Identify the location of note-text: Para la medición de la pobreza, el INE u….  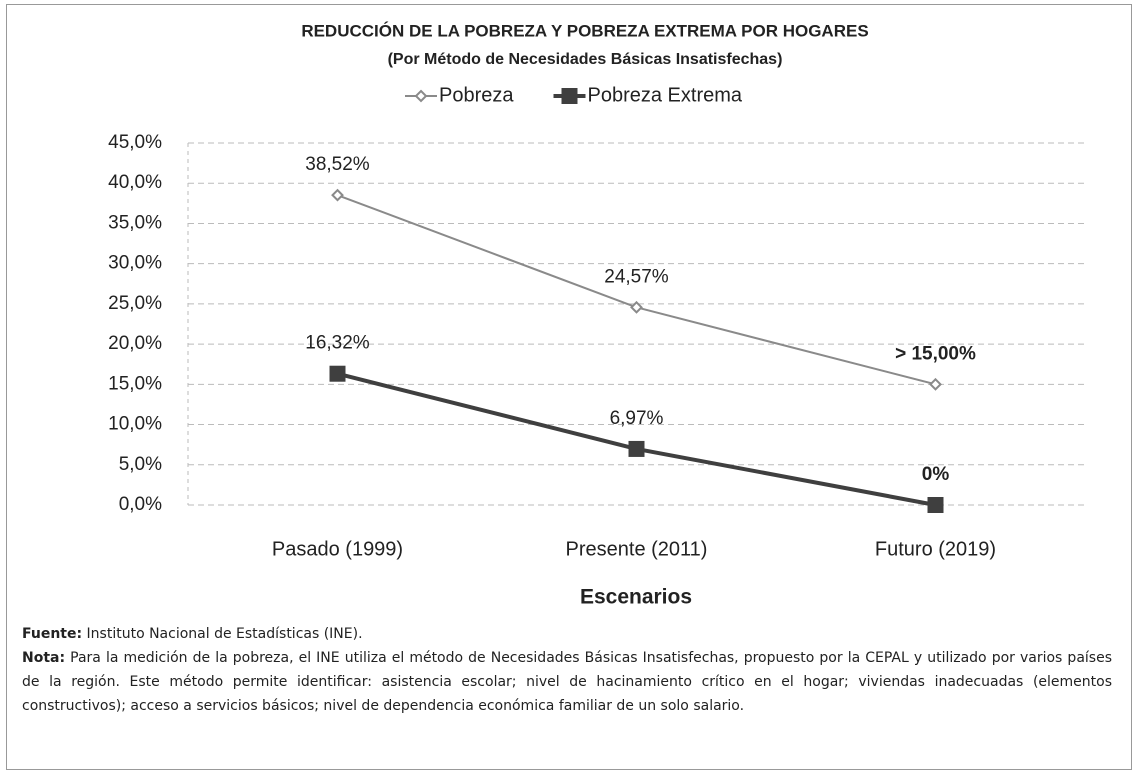
(567, 682).